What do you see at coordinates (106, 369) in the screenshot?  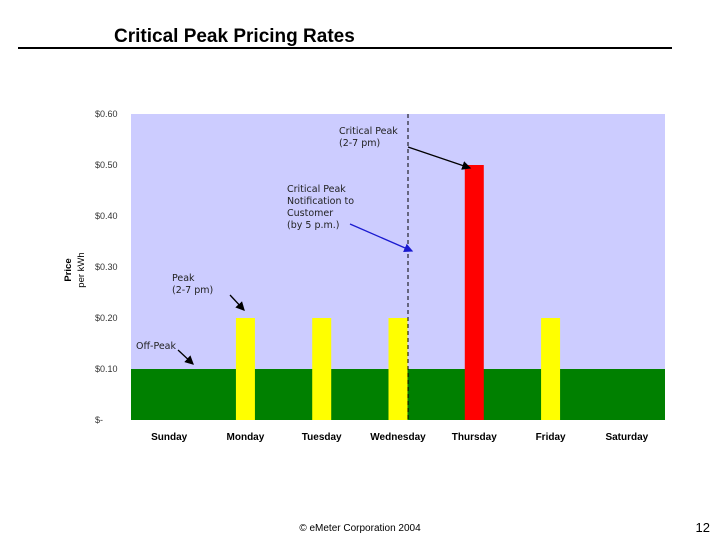 I see `y-tick-label: $0.10` at bounding box center [106, 369].